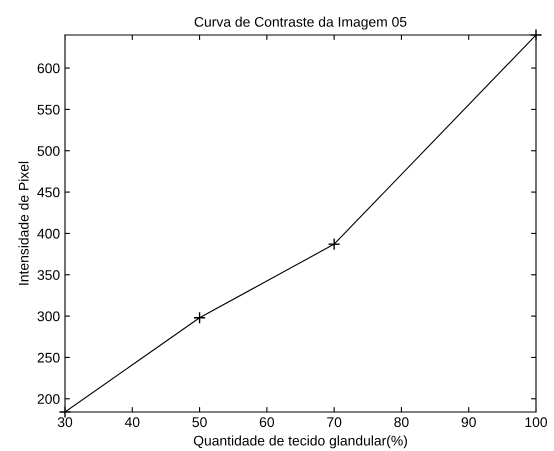  I want to click on x-tick-label: 40, so click(132, 422).